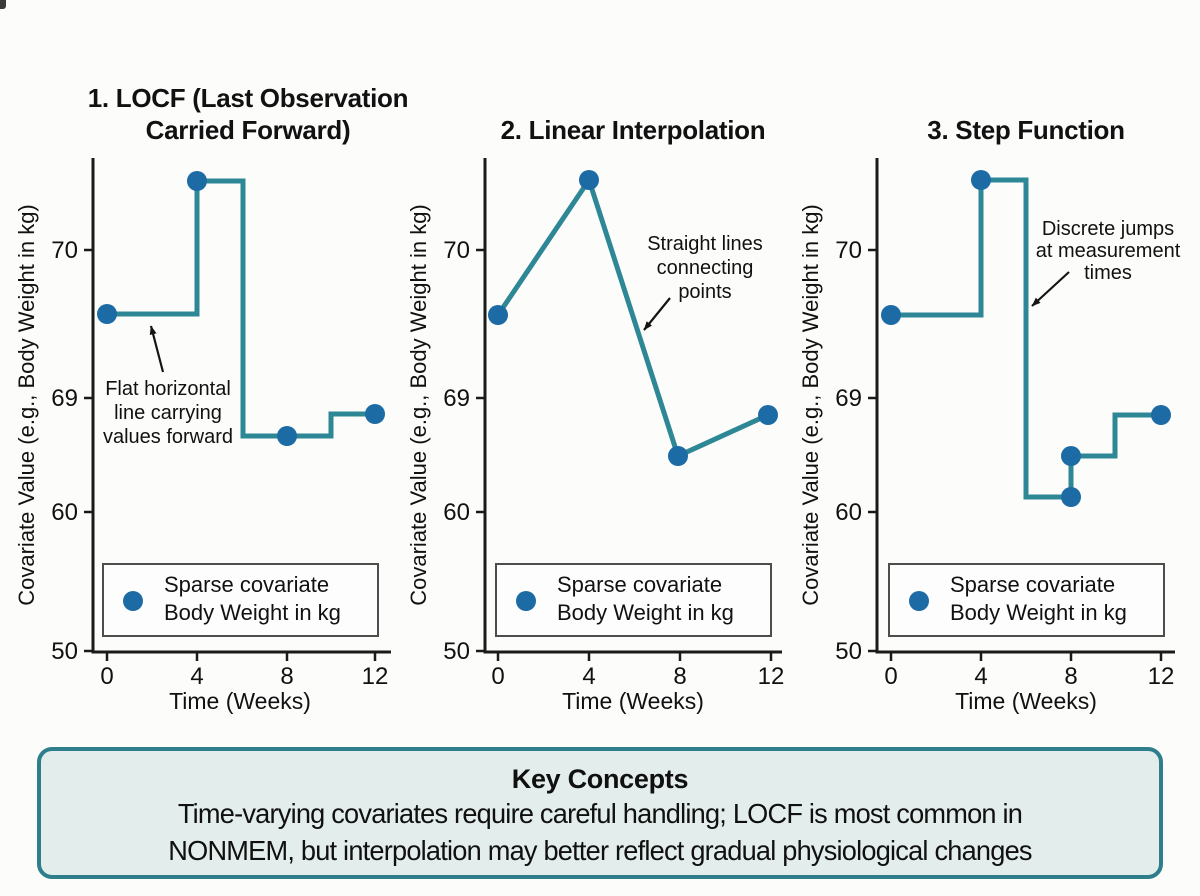  I want to click on annotation-text-step-function: Discrete jumps, so click(1108, 229).